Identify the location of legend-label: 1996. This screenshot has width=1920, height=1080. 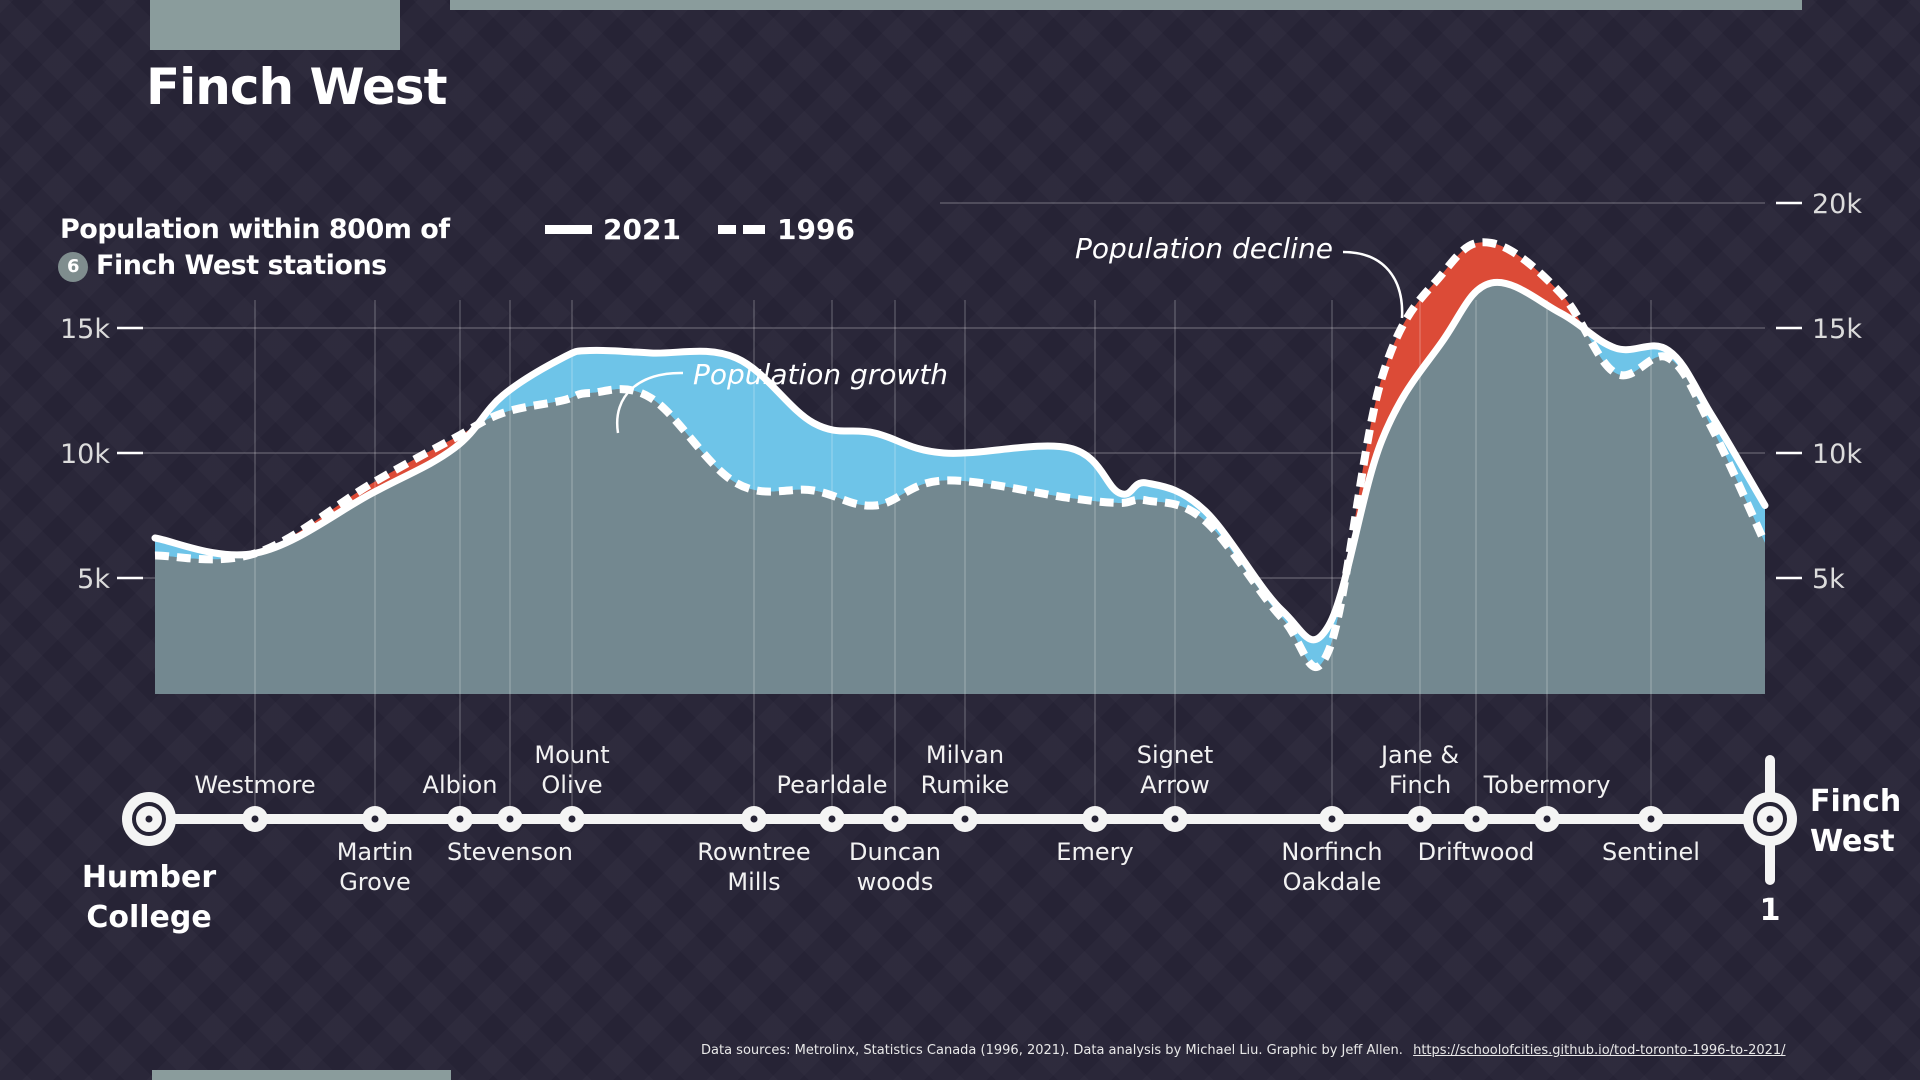
(816, 229).